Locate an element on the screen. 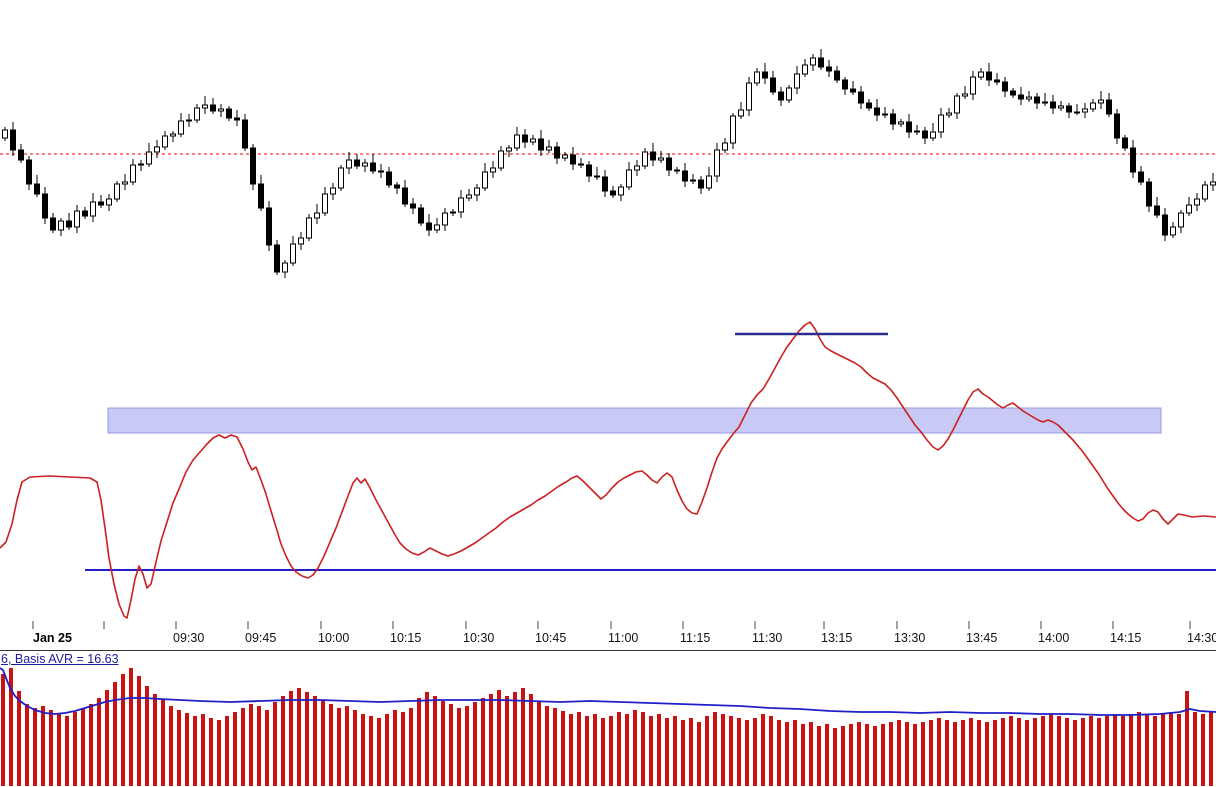 This screenshot has width=1216, height=787. time-tick-label: 13:15 is located at coordinates (837, 638).